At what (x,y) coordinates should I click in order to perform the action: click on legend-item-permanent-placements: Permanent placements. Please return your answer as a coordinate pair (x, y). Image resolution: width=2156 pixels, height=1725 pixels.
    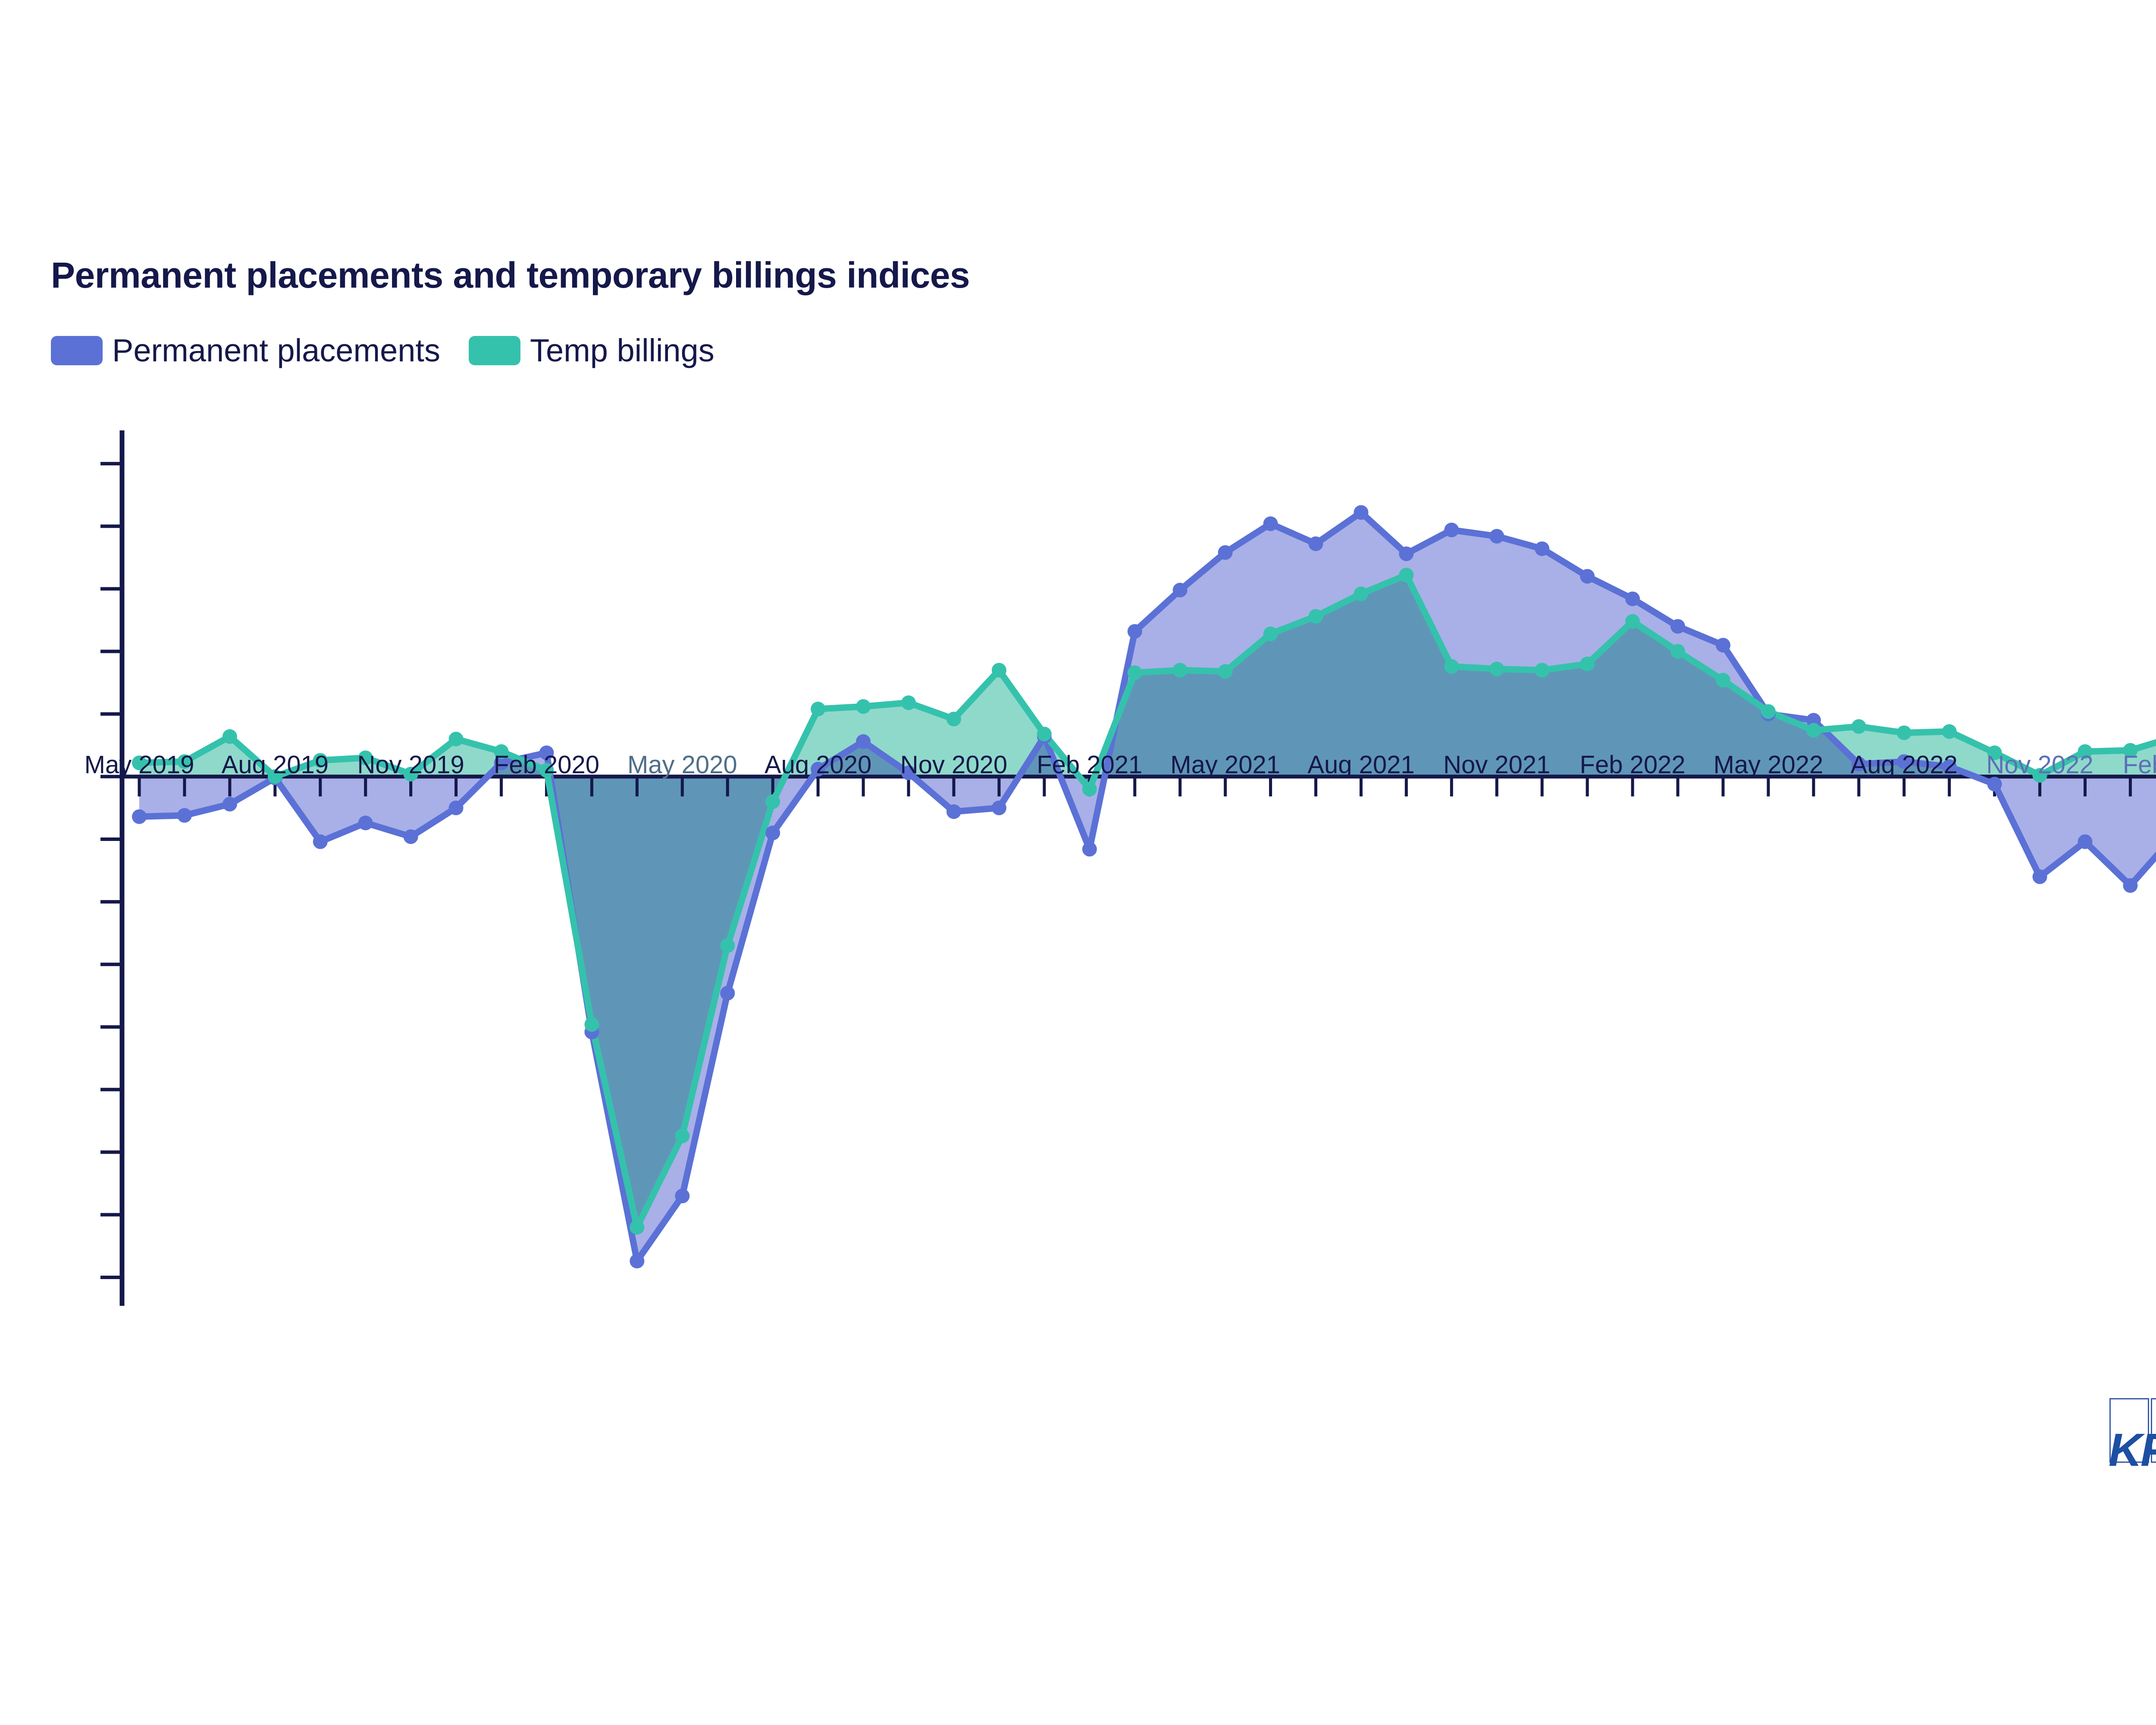
    Looking at the image, I should click on (246, 351).